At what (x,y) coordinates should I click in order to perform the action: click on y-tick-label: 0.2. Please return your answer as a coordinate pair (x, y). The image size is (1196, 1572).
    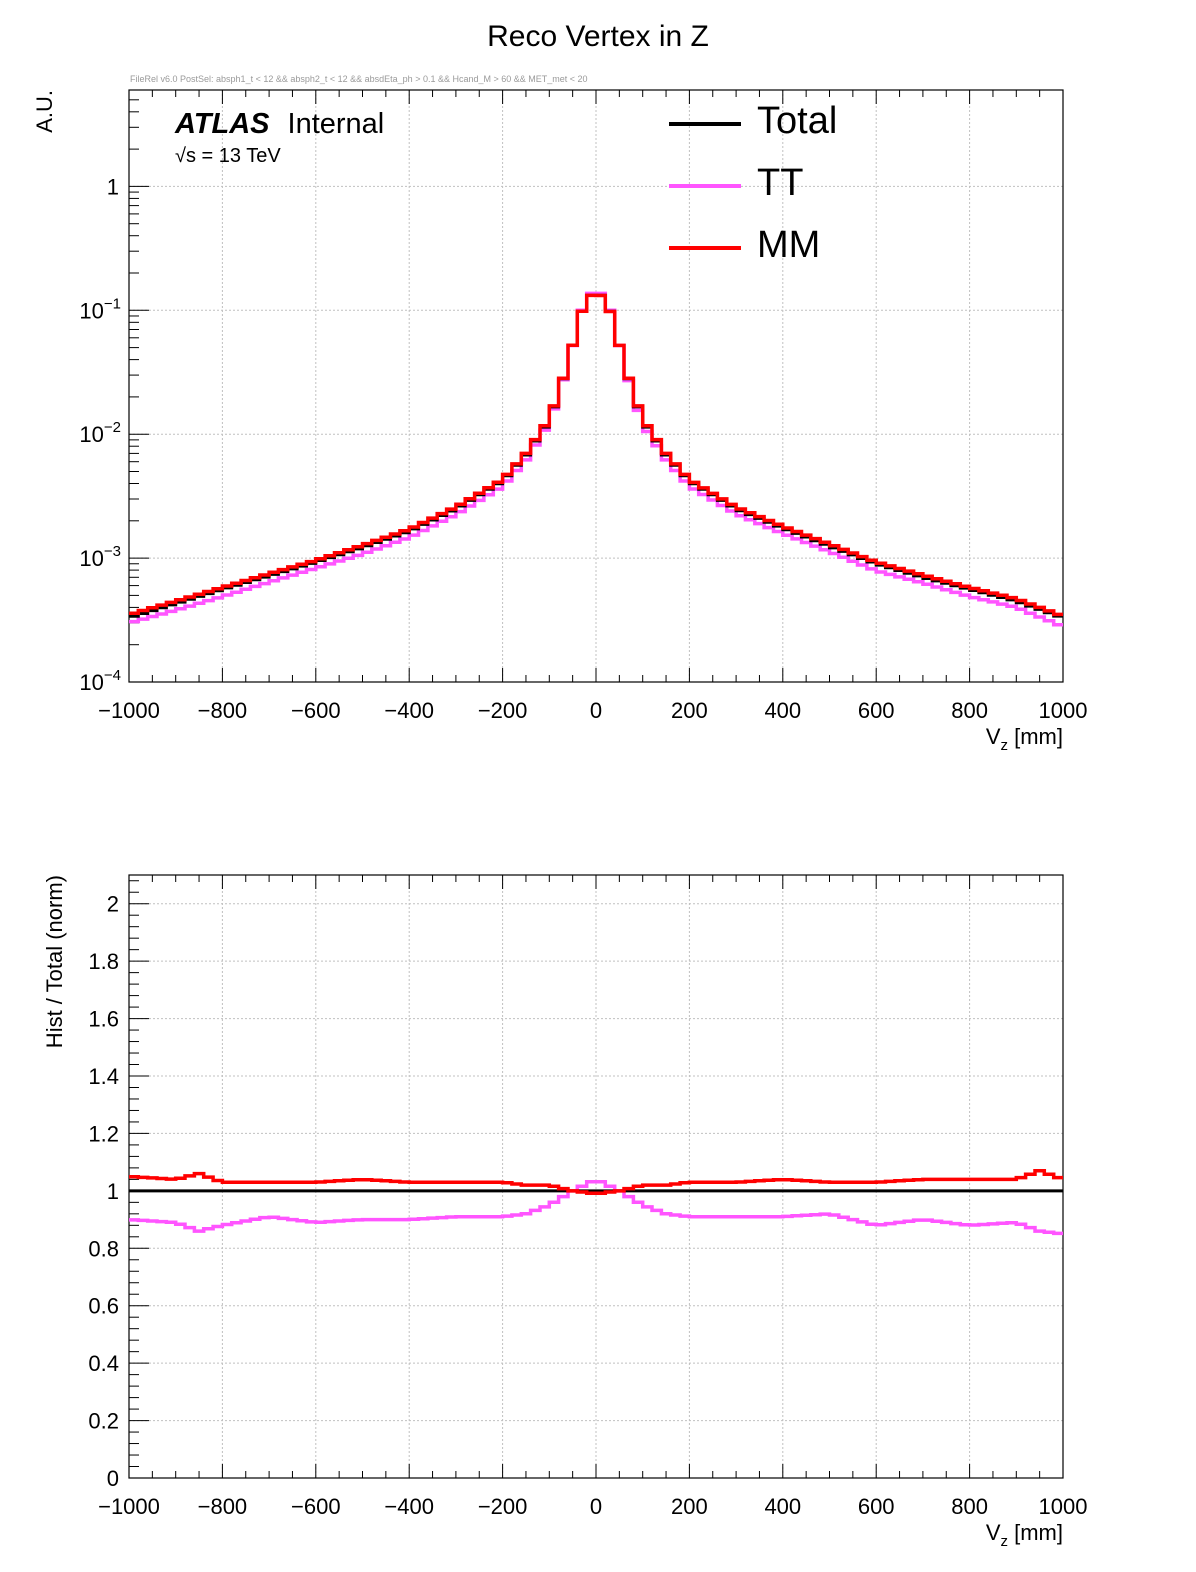
    Looking at the image, I should click on (103, 1421).